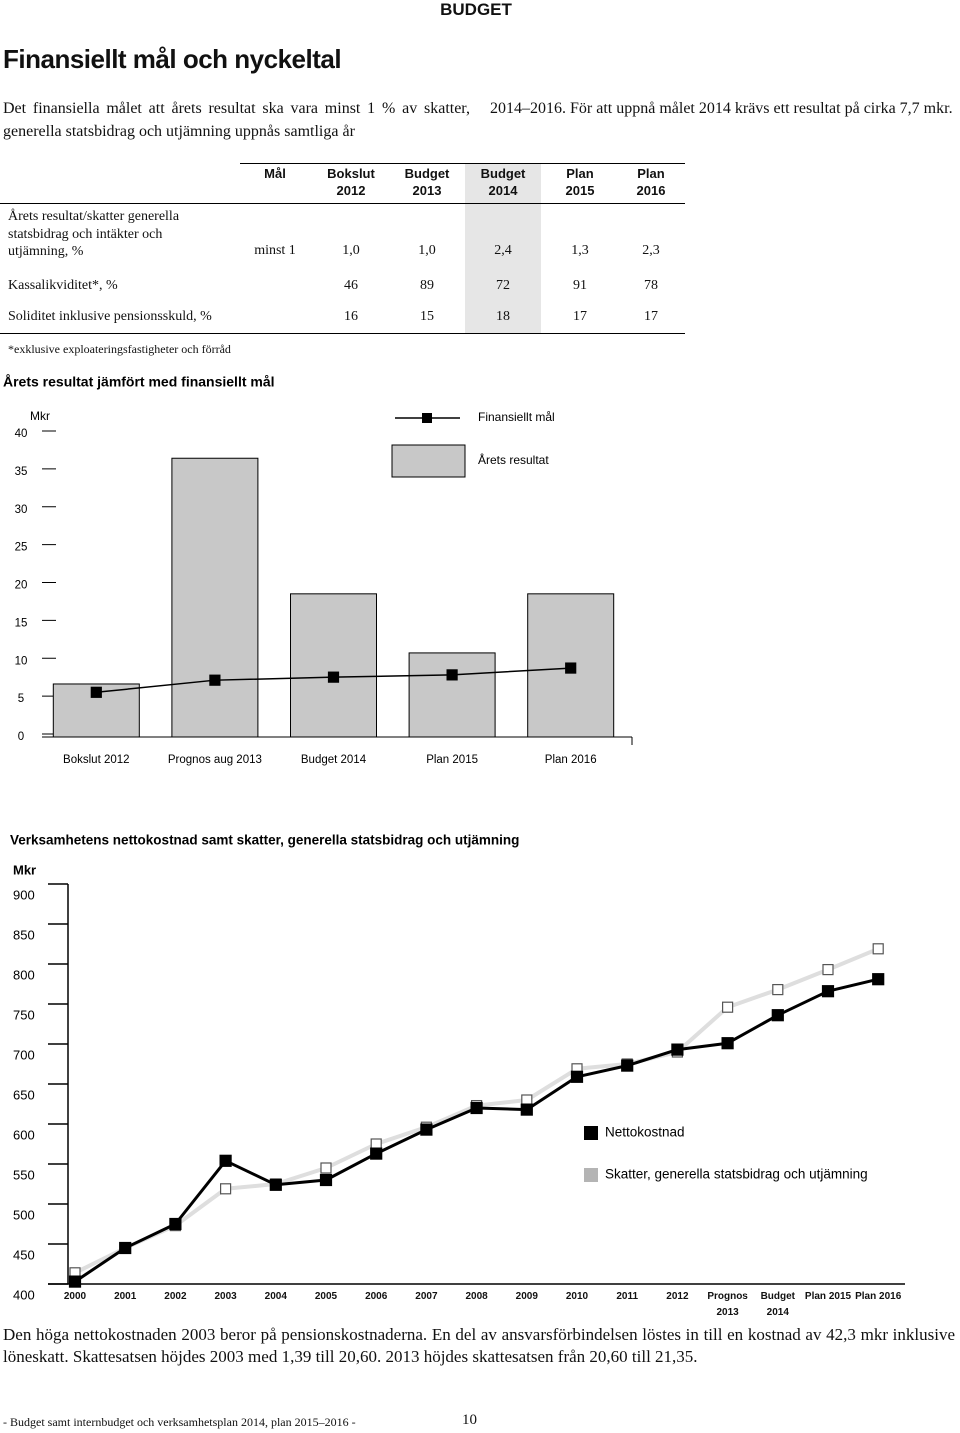 This screenshot has height=1433, width=960. What do you see at coordinates (651, 285) in the screenshot?
I see `value-cell: 78` at bounding box center [651, 285].